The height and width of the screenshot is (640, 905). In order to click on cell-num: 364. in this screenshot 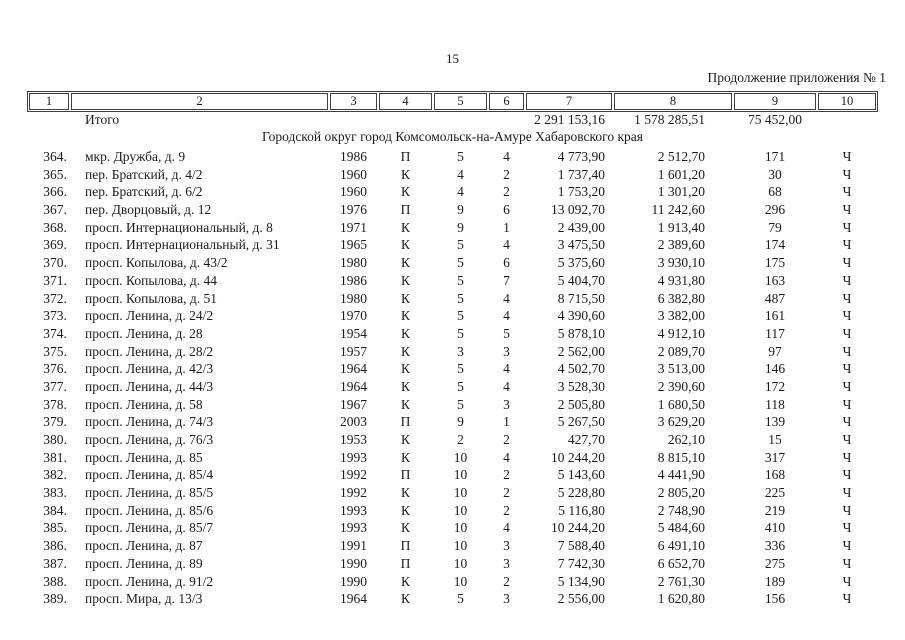, I will do `click(55, 156)`.